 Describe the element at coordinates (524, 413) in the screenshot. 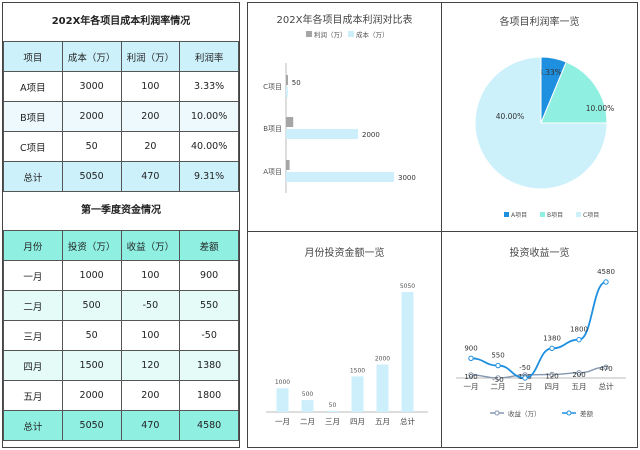

I see `legend-label: 收益（万）` at that location.